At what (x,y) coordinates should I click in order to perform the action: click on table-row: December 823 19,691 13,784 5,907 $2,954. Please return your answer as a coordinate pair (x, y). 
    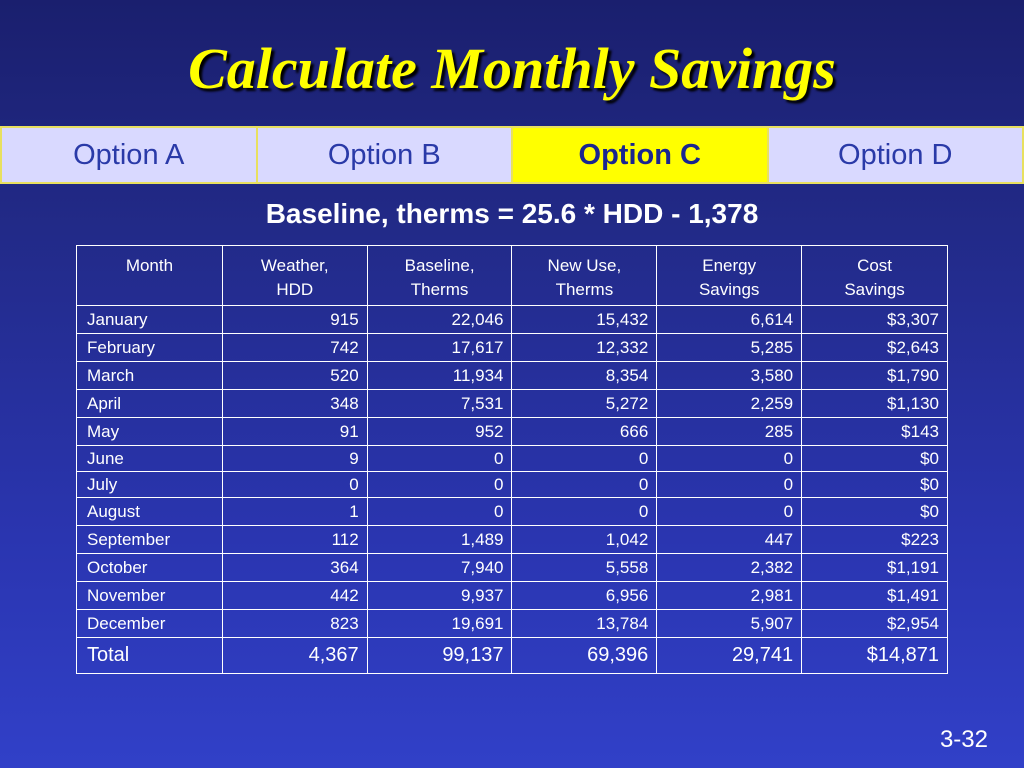
    Looking at the image, I should click on (512, 623).